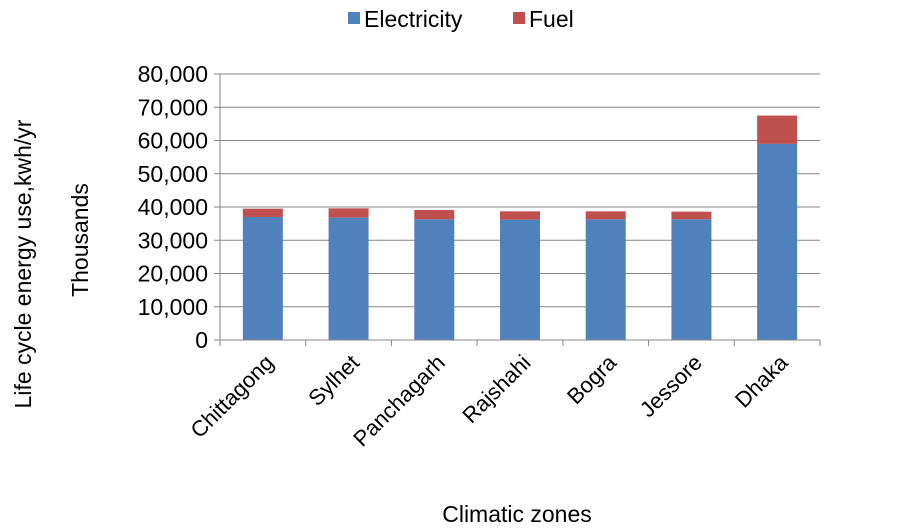 The width and height of the screenshot is (910, 531). I want to click on x-category-label: Sylhet, so click(333, 380).